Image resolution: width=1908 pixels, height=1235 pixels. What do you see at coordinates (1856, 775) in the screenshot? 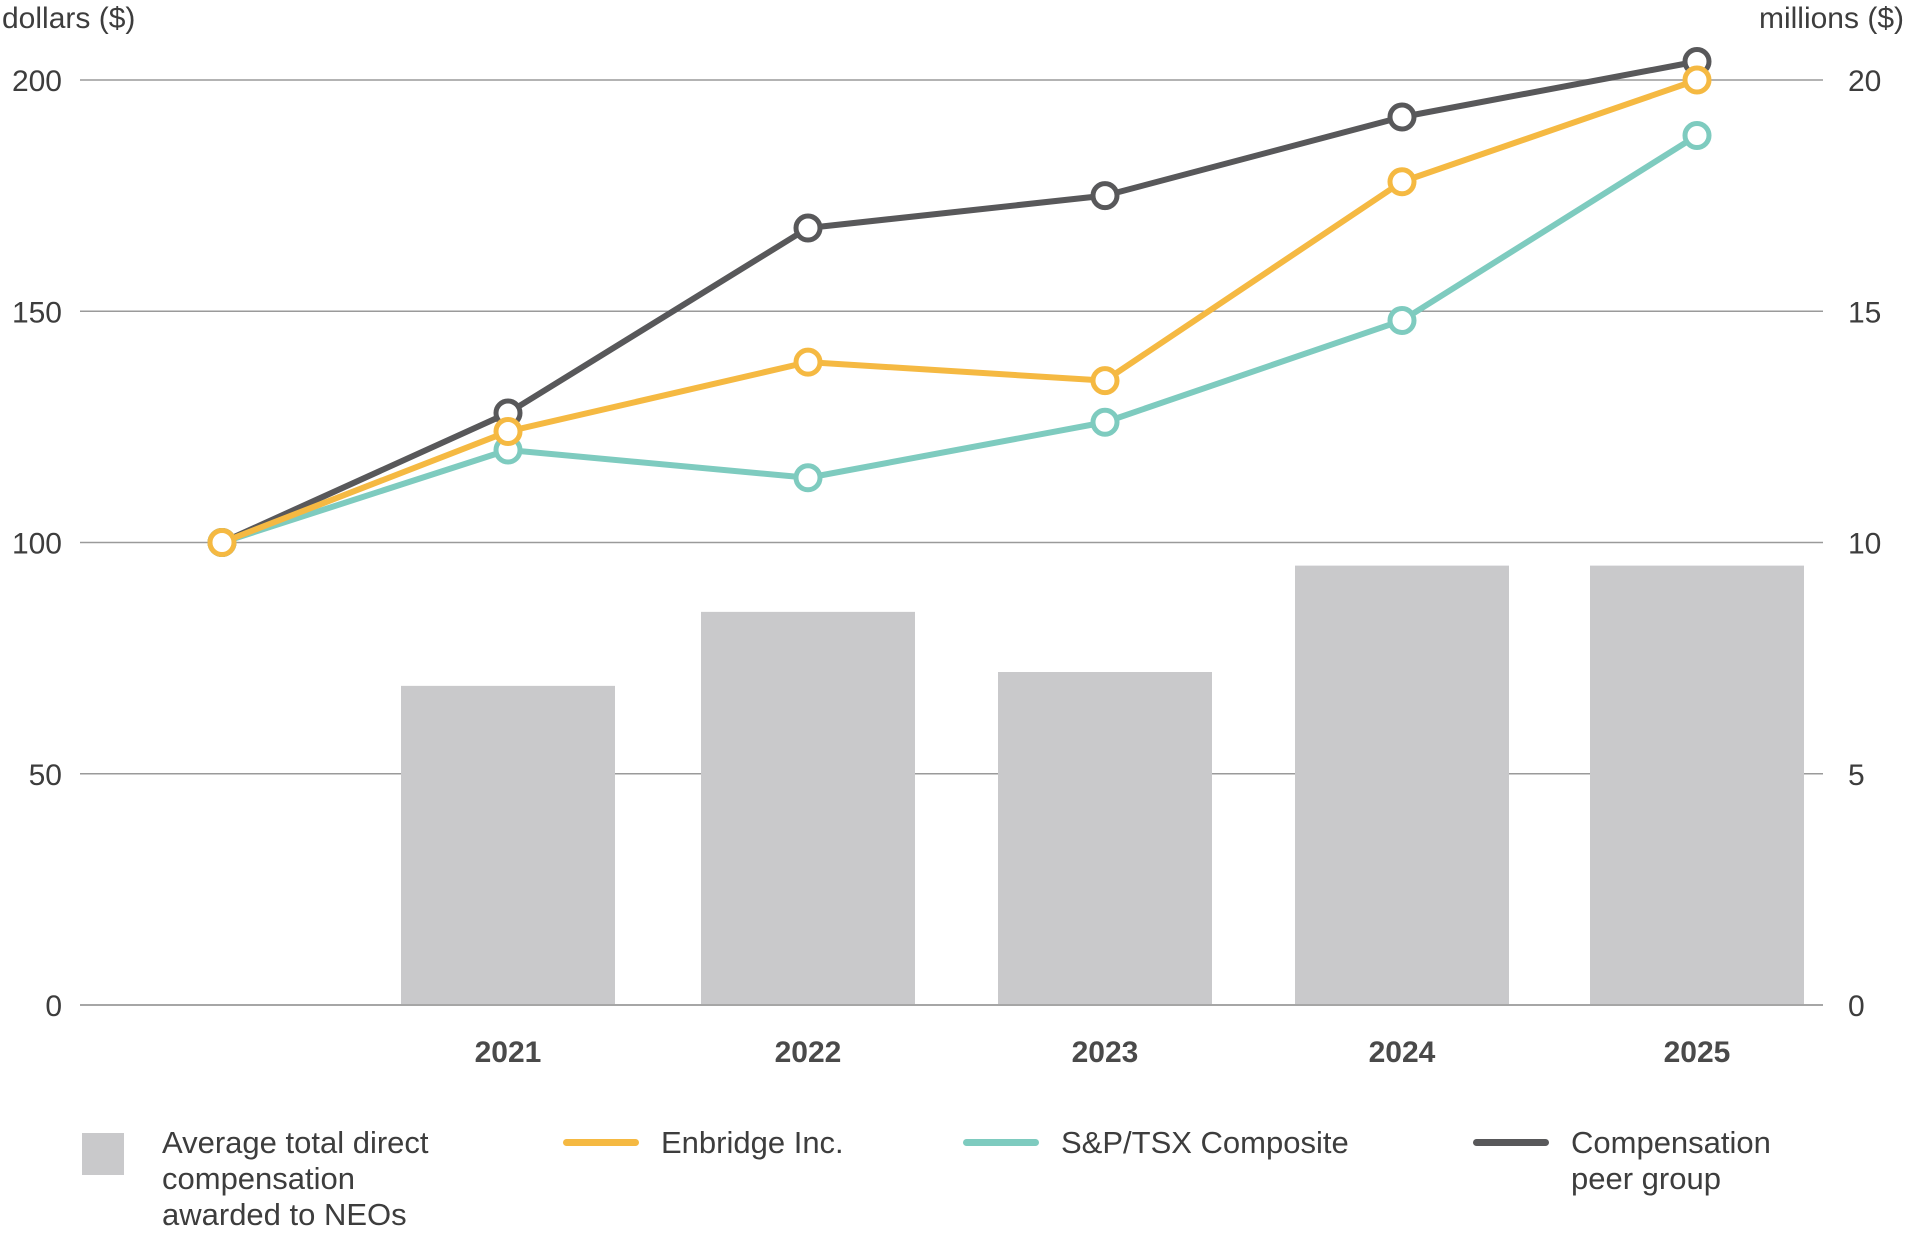
I see `right-tick-label: 5` at bounding box center [1856, 775].